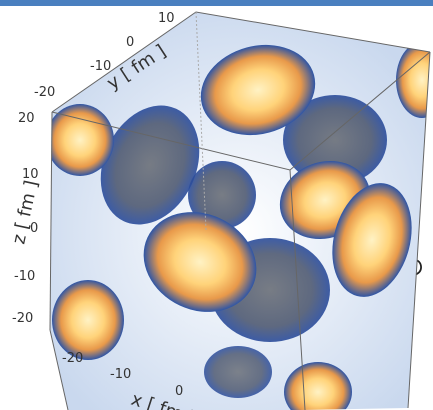 This screenshot has height=410, width=433. Describe the element at coordinates (179, 391) in the screenshot. I see `x-tick: 0` at that location.